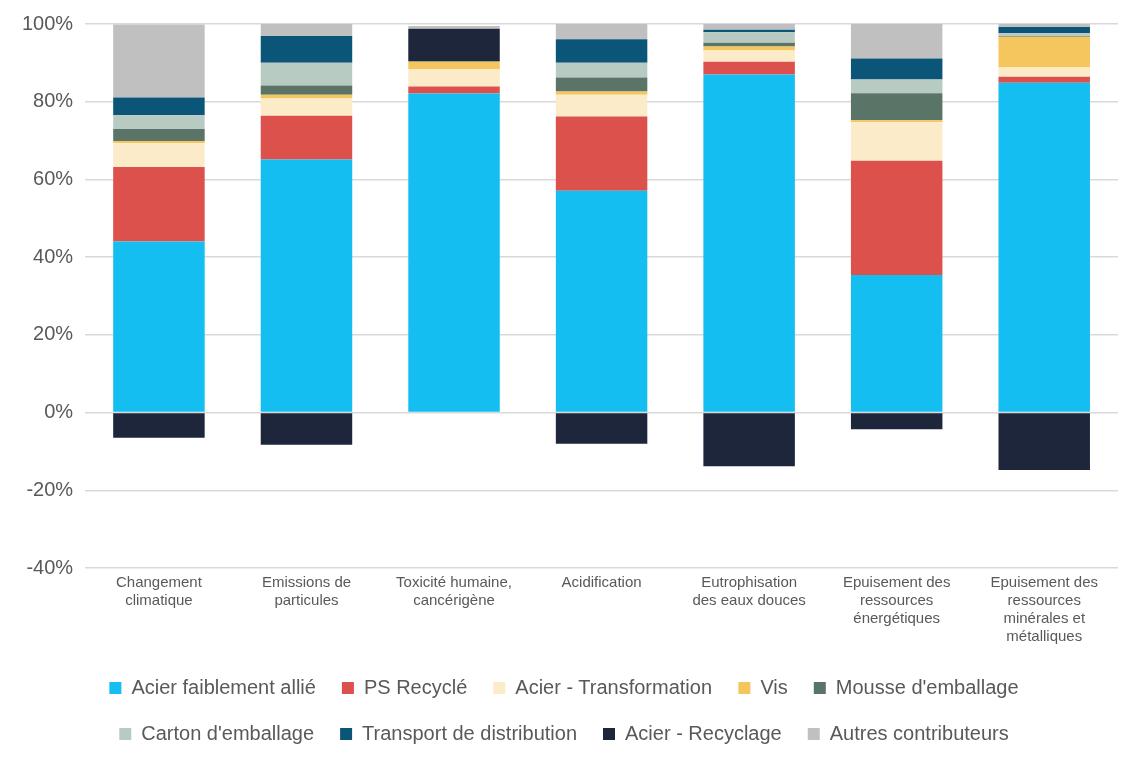 The width and height of the screenshot is (1138, 760). What do you see at coordinates (601, 582) in the screenshot?
I see `x-tick-label: Acidification` at bounding box center [601, 582].